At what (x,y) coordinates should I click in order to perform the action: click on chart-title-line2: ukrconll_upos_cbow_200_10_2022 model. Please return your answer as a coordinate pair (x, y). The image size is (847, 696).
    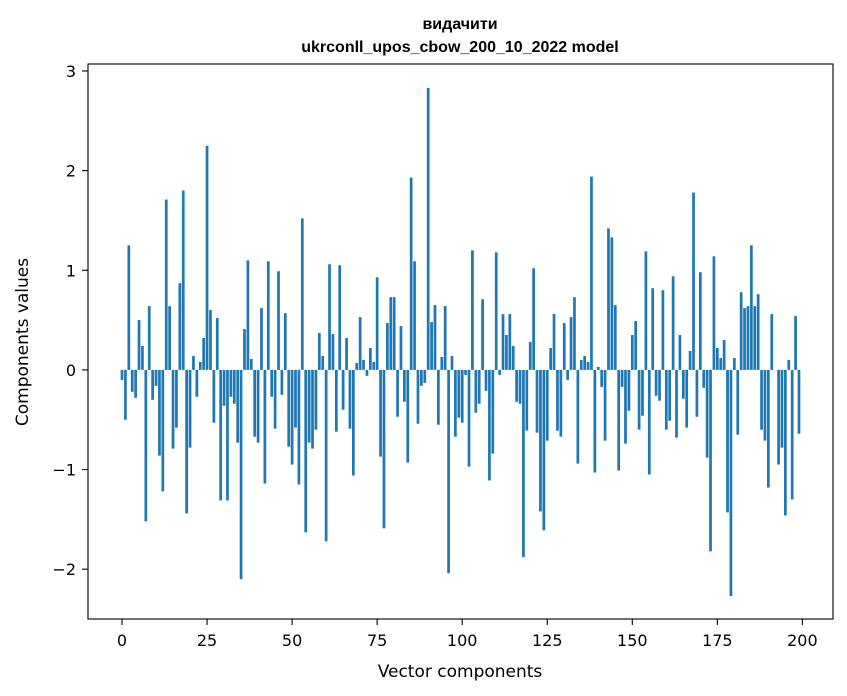
    Looking at the image, I should click on (459, 47).